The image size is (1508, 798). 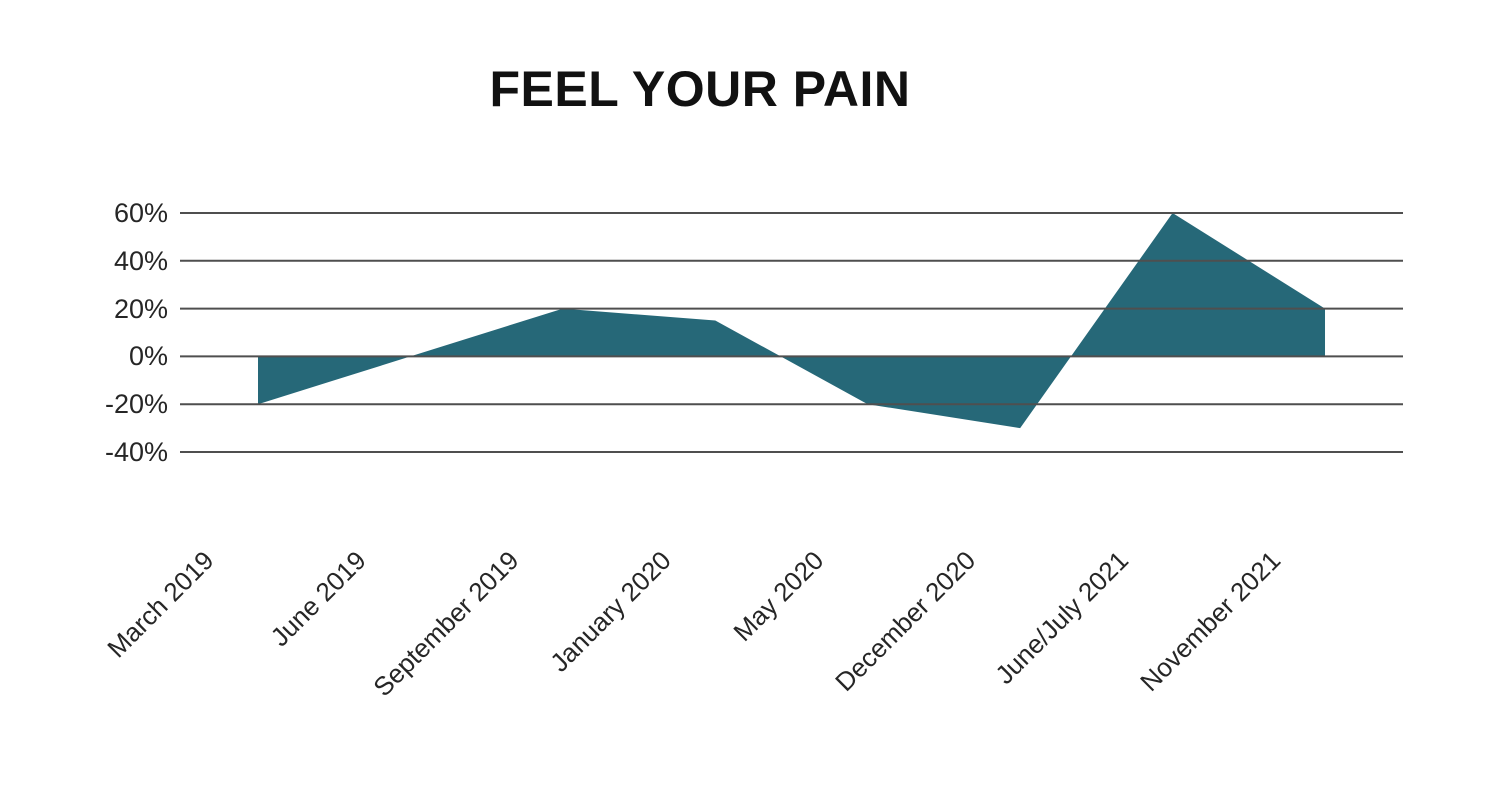 What do you see at coordinates (148, 356) in the screenshot?
I see `y-tick-label: 0%` at bounding box center [148, 356].